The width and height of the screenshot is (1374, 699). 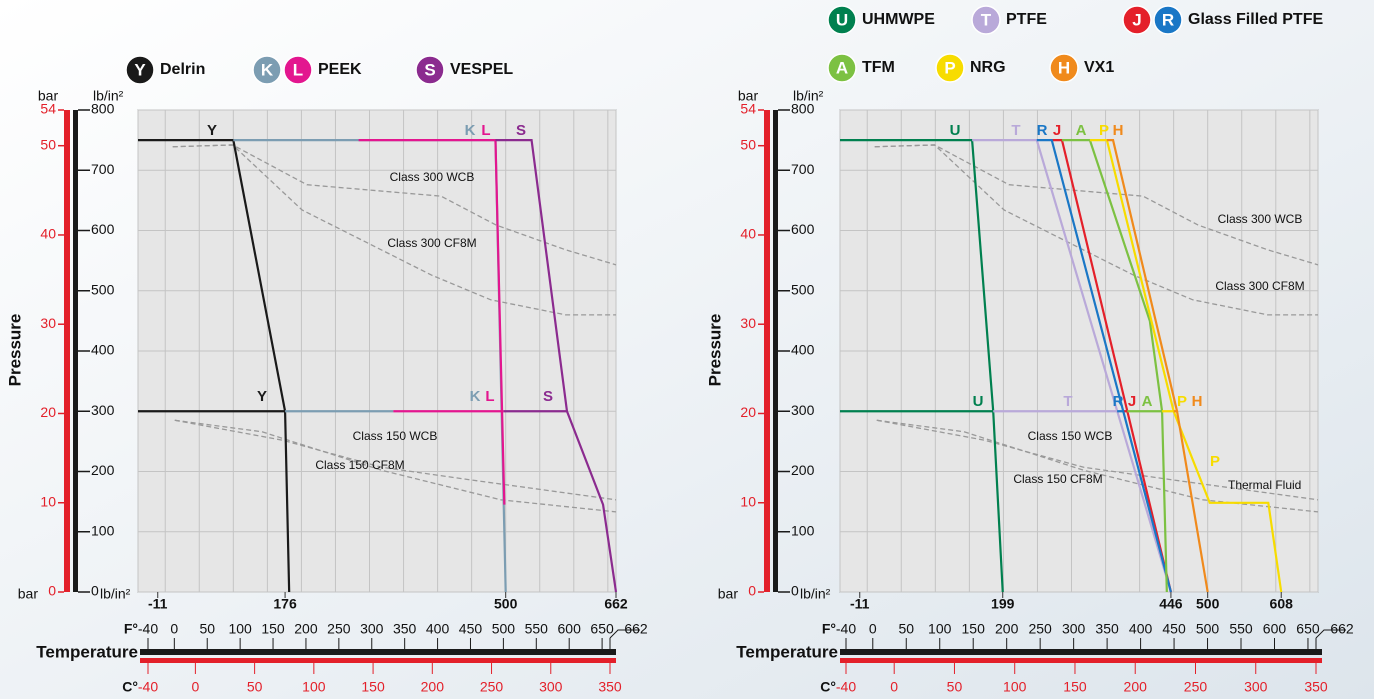 I want to click on x-tick-label: 199, so click(x=1003, y=604).